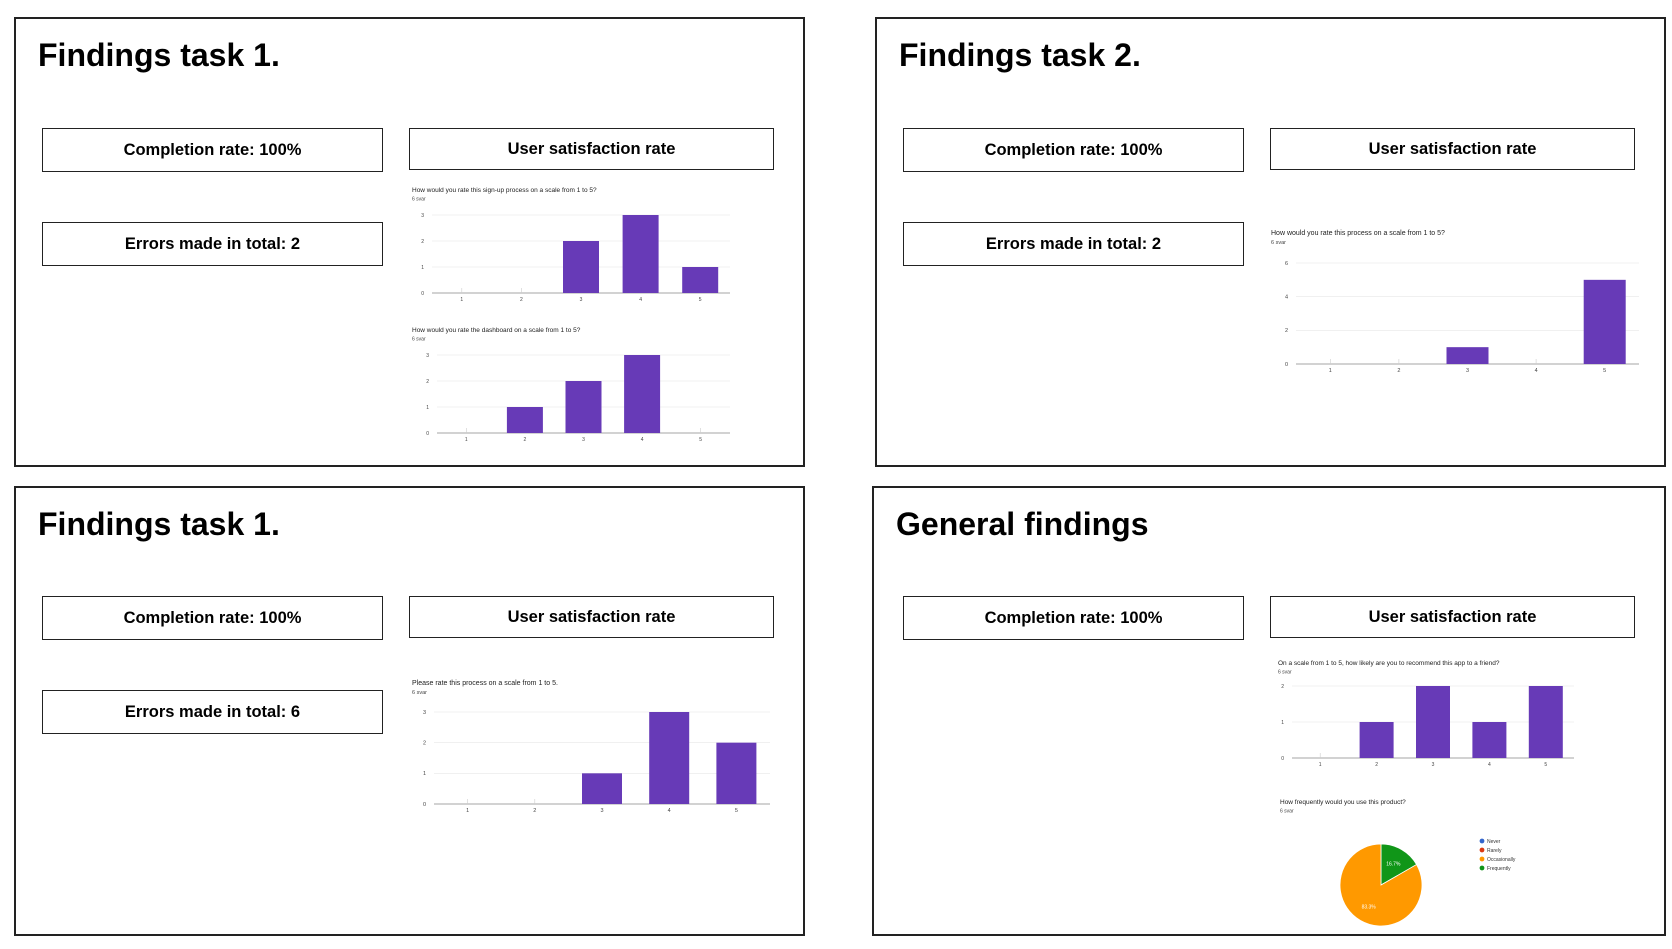 Image resolution: width=1672 pixels, height=949 pixels. Describe the element at coordinates (1369, 907) in the screenshot. I see `pie-data-label: 83.3%` at that location.